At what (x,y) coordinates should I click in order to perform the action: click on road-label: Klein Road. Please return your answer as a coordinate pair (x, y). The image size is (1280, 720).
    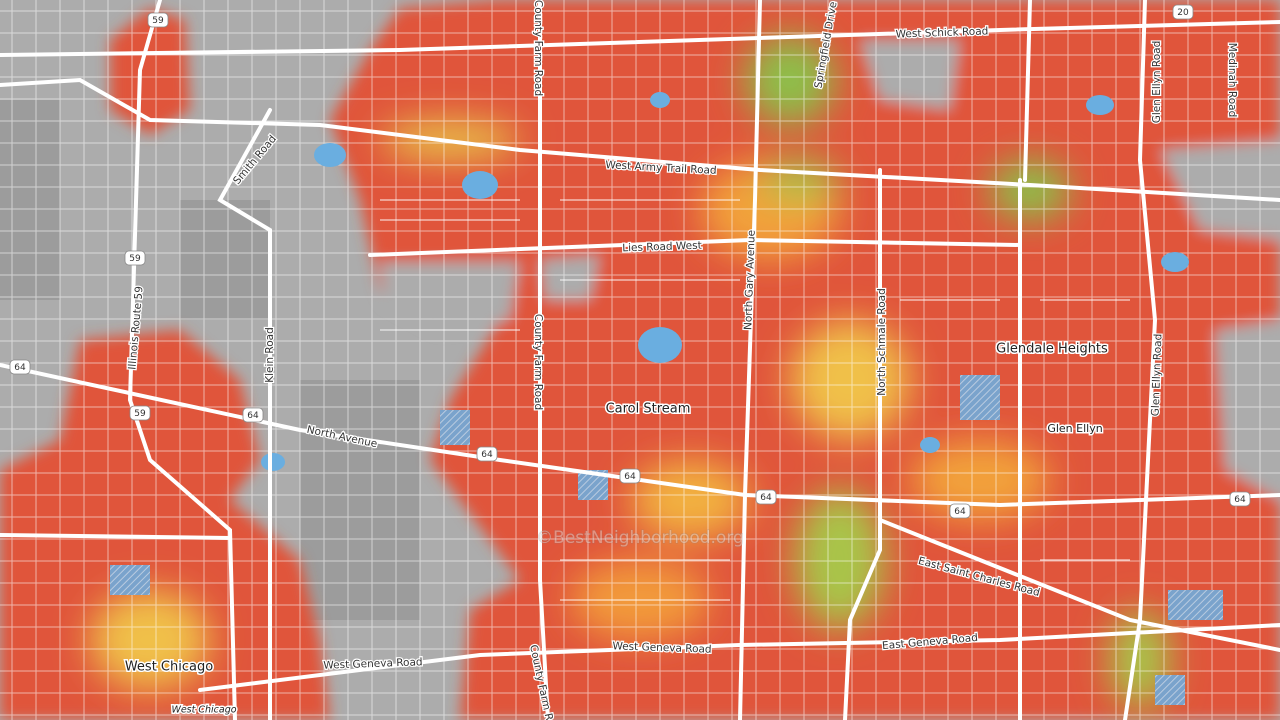
    Looking at the image, I should click on (270, 355).